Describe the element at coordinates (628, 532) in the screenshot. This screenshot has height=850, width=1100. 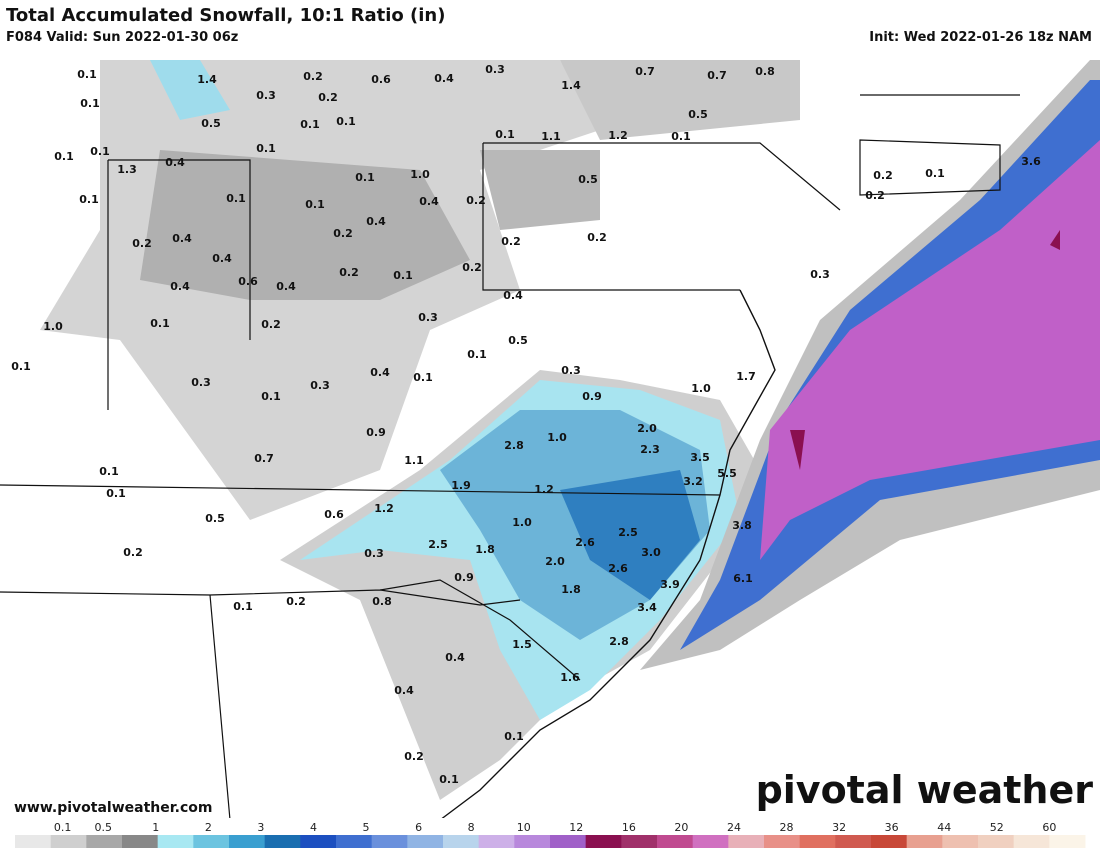
I see `snow-amount: 2.5` at that location.